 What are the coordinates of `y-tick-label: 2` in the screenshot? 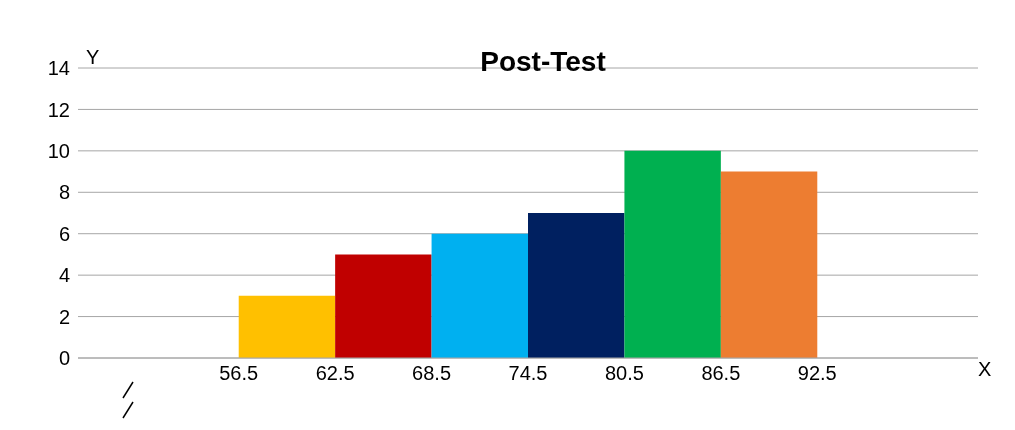 It's located at (64, 316).